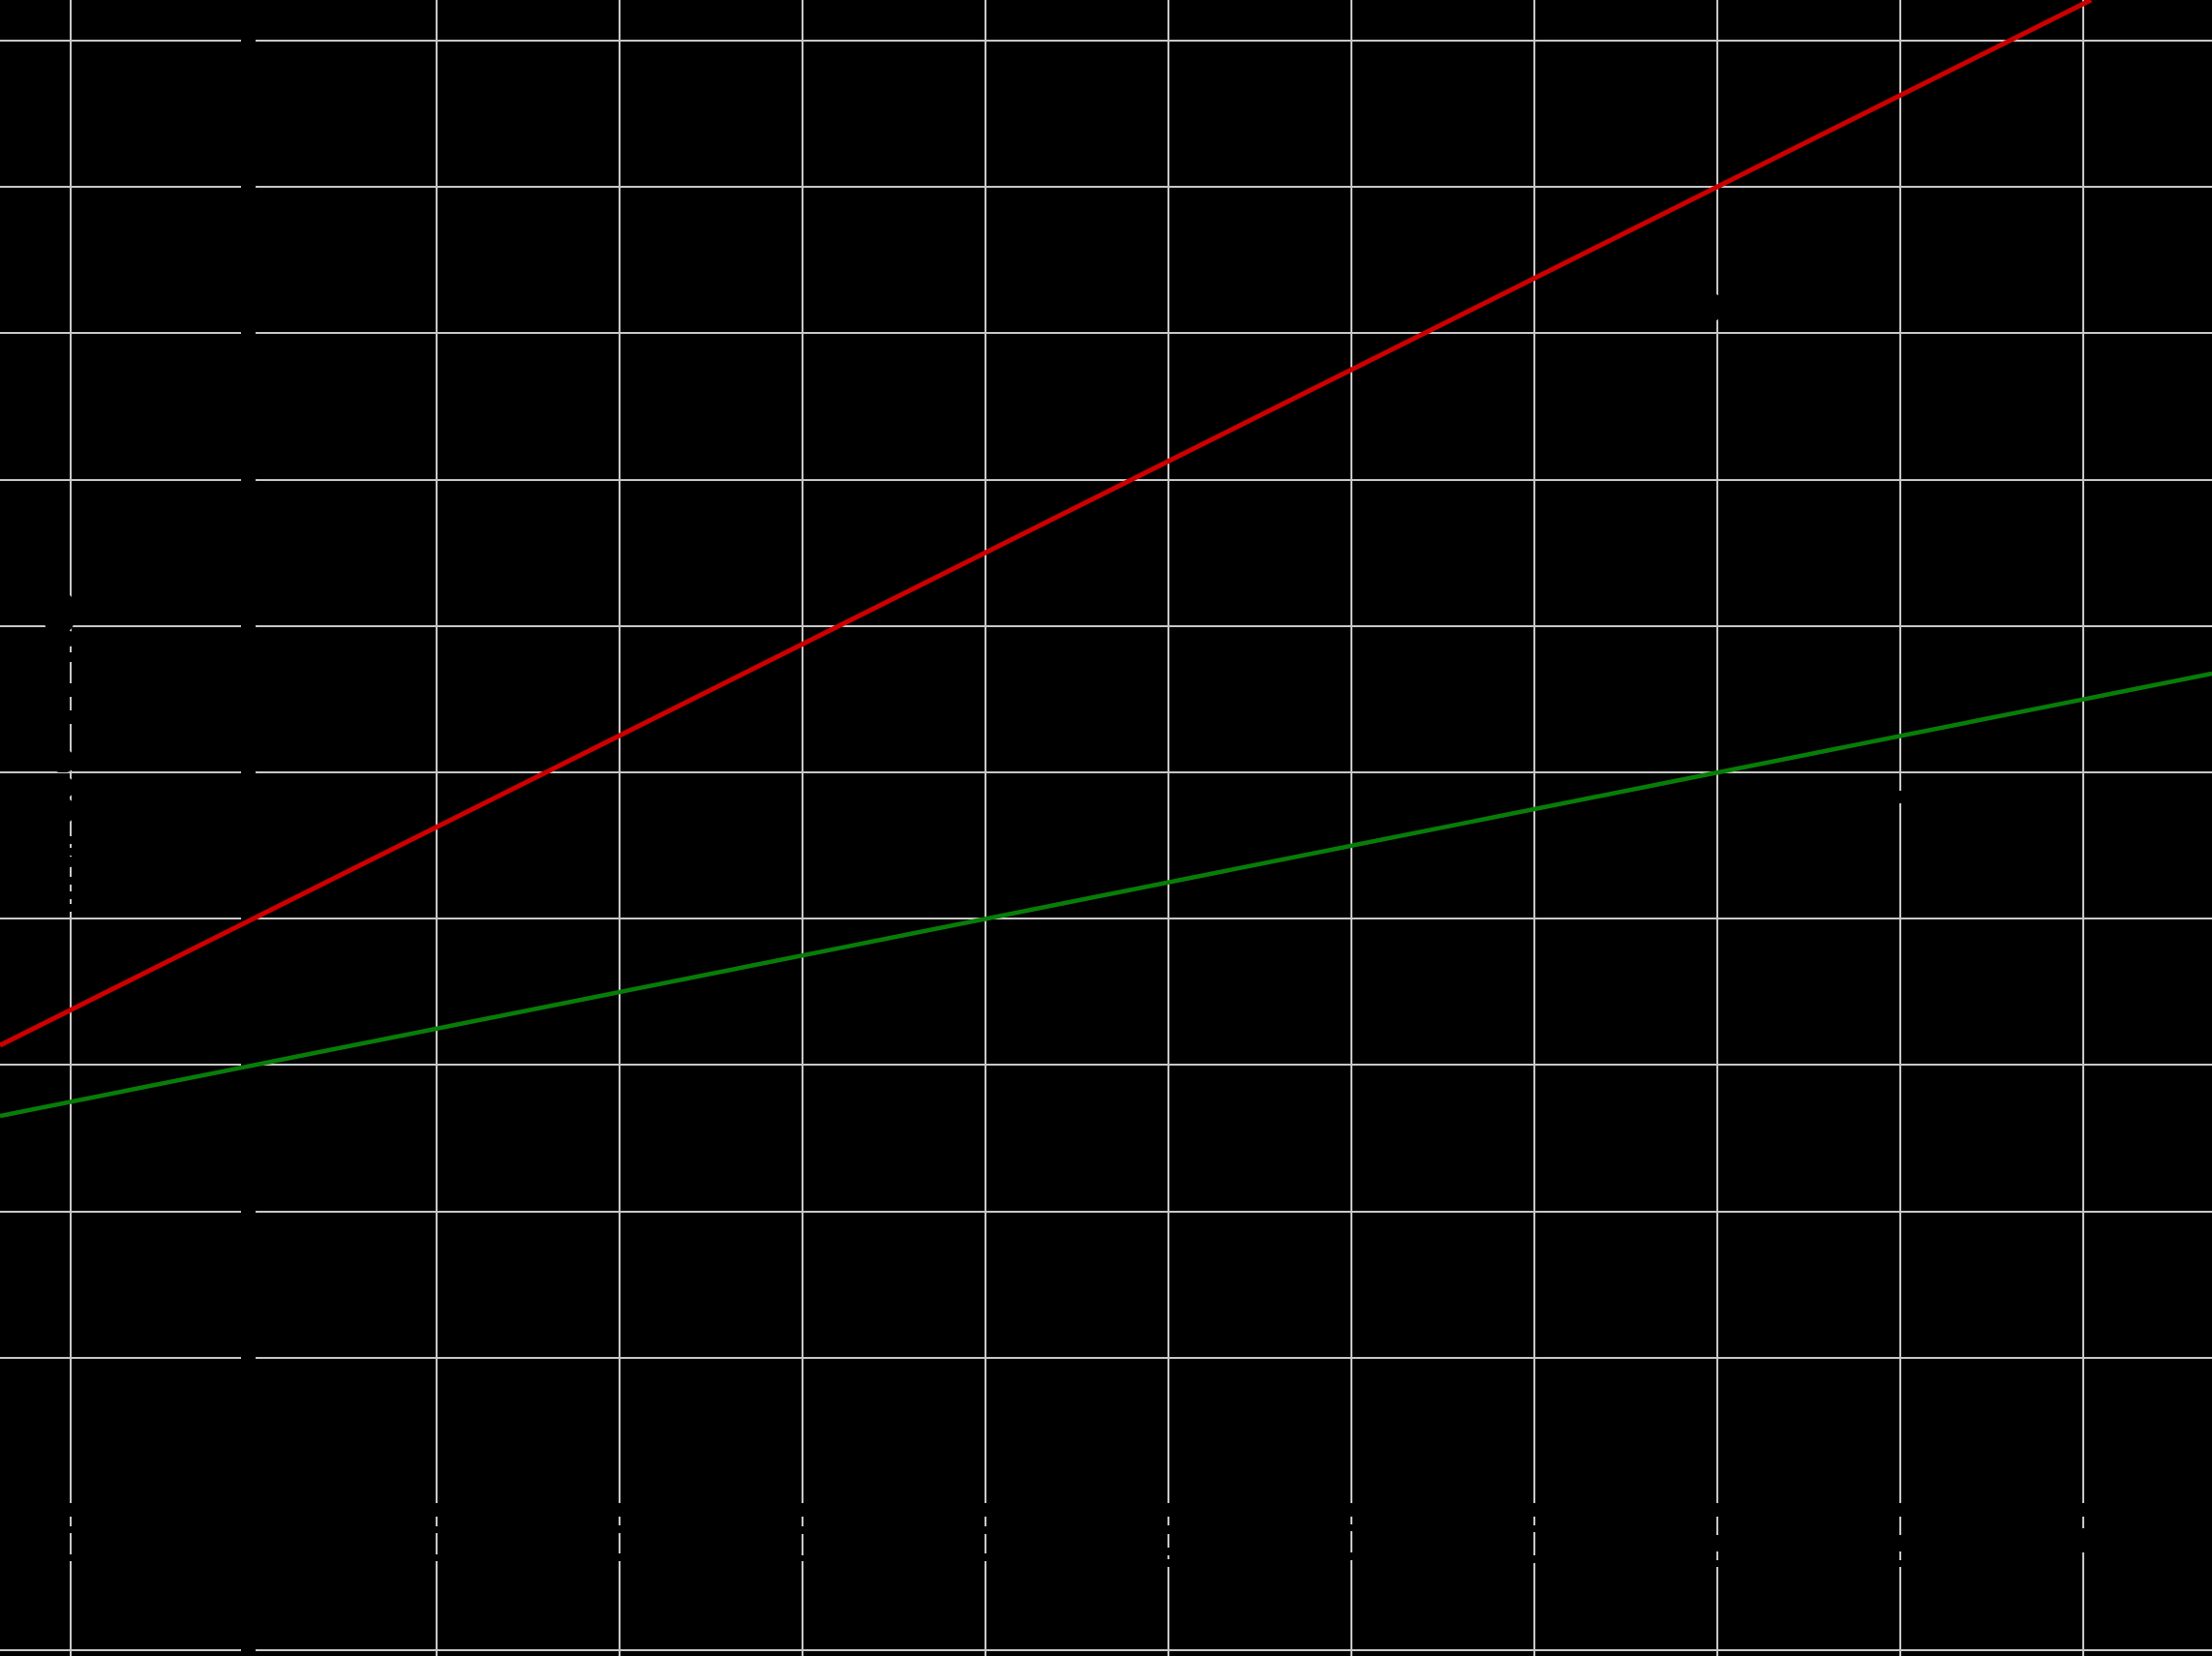  What do you see at coordinates (1710, 307) in the screenshot?
I see `red-line-label-fragment` at bounding box center [1710, 307].